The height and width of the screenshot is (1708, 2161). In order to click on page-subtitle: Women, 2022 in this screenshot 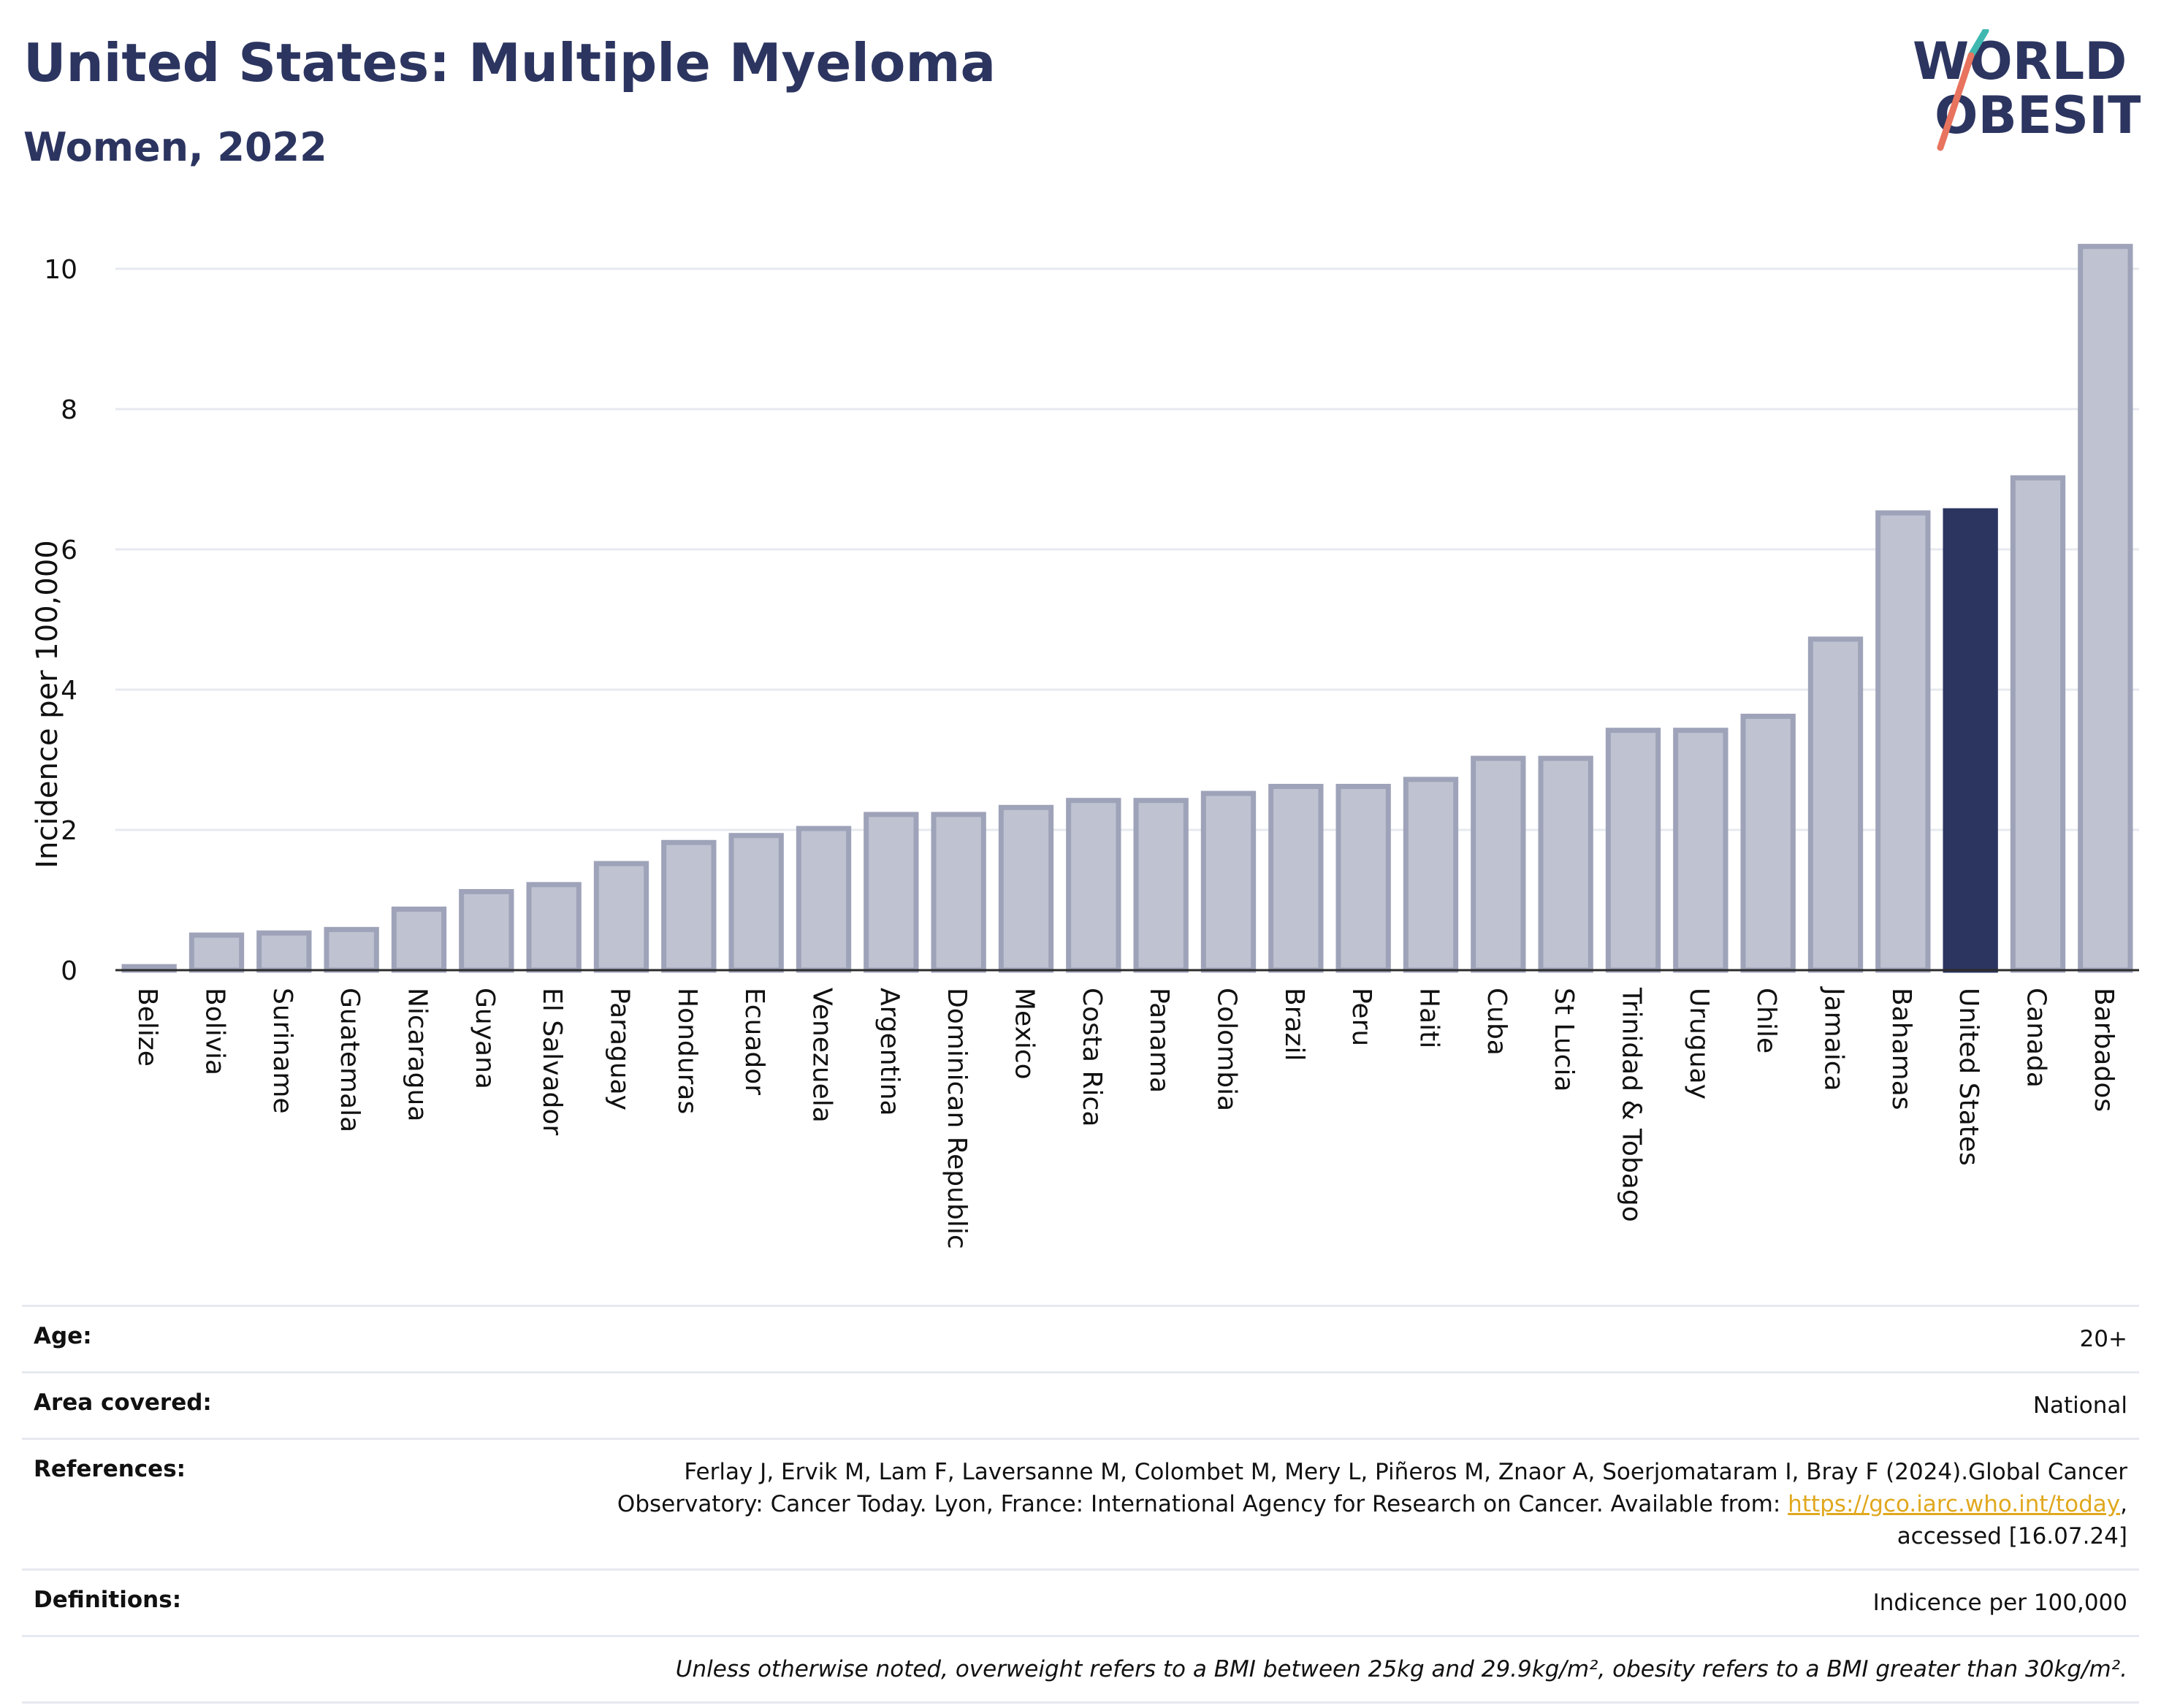, I will do `click(175, 147)`.